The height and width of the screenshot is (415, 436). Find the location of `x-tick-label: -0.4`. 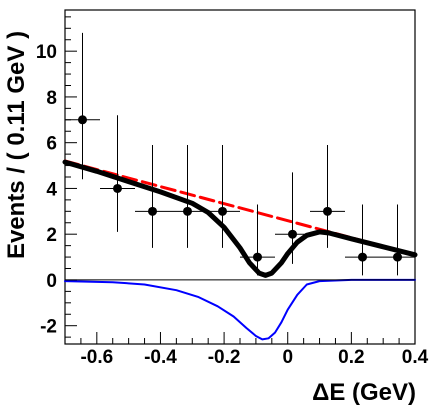

x-tick-label: -0.4 is located at coordinates (160, 357).